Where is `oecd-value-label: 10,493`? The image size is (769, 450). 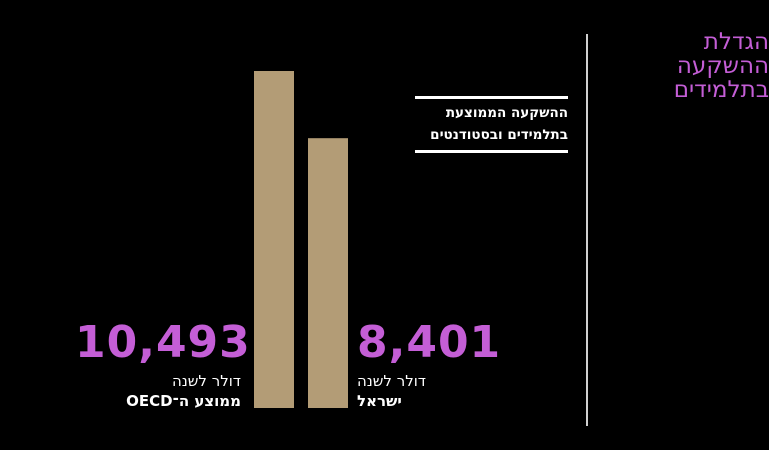
oecd-value-label: 10,493 is located at coordinates (163, 342).